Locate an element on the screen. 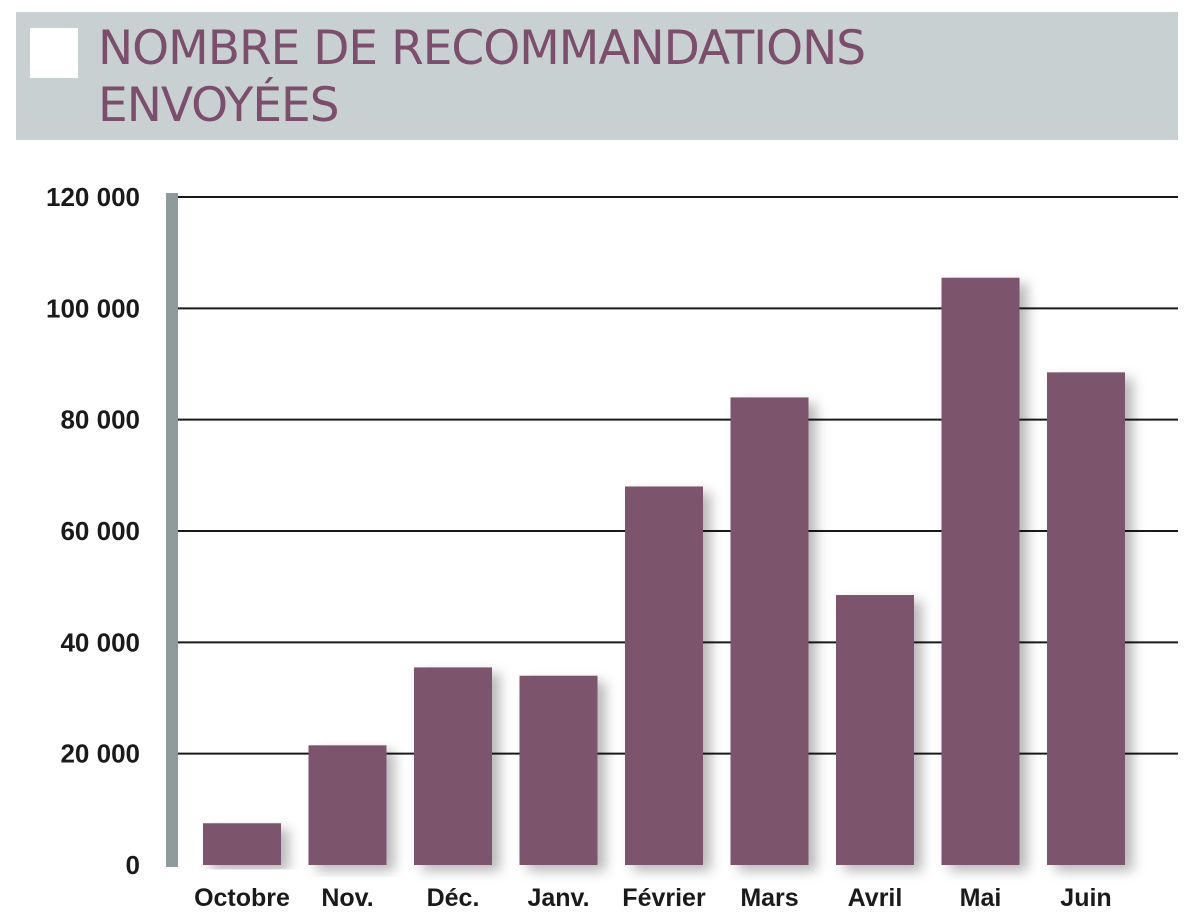 The image size is (1200, 920). y-tick-labels: 0 20 000 40 000 60 000 80 000 100 000 120 000 is located at coordinates (93, 531).